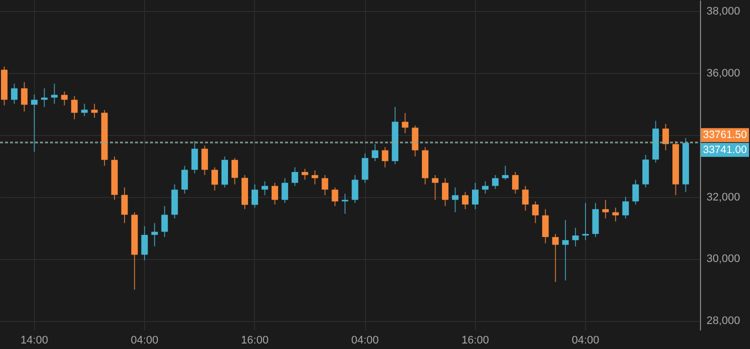 The image size is (750, 349). I want to click on y-tick-label: 36,000, so click(723, 73).